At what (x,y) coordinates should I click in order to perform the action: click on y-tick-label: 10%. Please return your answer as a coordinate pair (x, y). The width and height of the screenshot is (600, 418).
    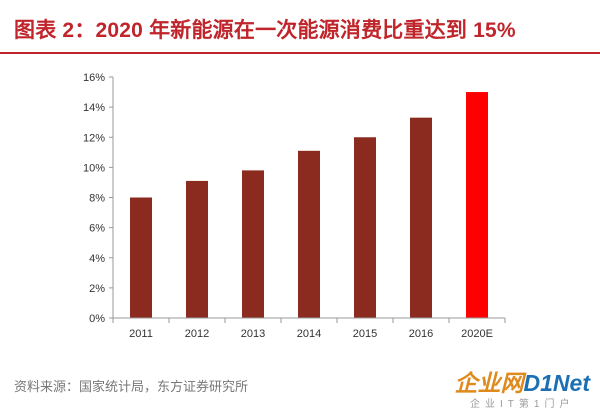
    Looking at the image, I should click on (94, 168).